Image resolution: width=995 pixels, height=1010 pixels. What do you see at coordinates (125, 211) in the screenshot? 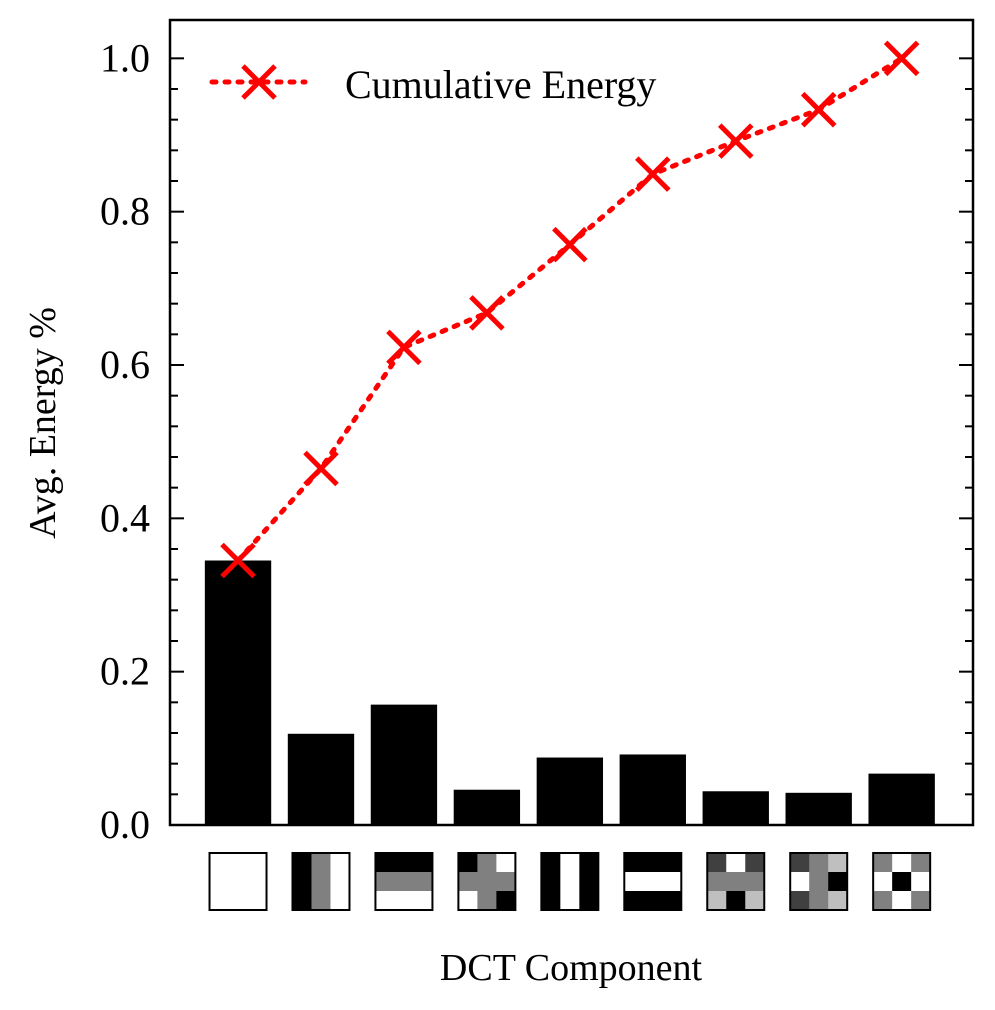
I see `y-tick-label-0.8: 0.8` at bounding box center [125, 211].